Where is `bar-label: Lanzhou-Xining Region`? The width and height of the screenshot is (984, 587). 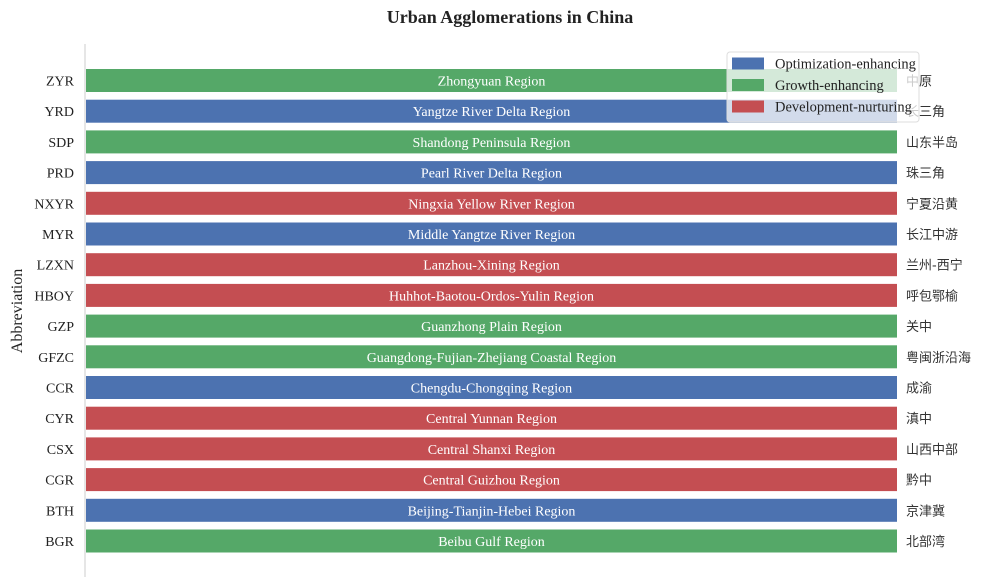
bar-label: Lanzhou-Xining Region is located at coordinates (491, 266).